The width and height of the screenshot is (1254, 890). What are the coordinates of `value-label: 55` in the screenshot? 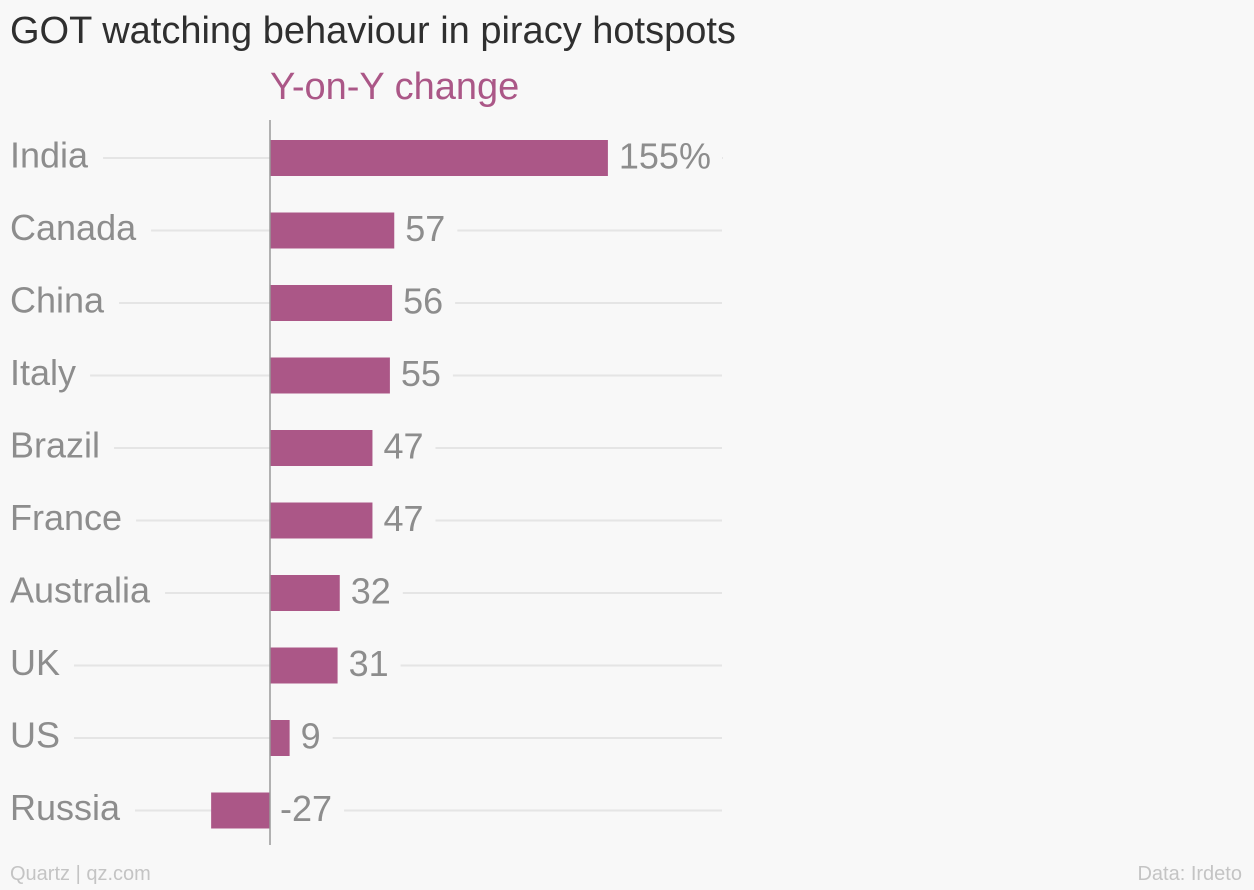 It's located at (421, 373).